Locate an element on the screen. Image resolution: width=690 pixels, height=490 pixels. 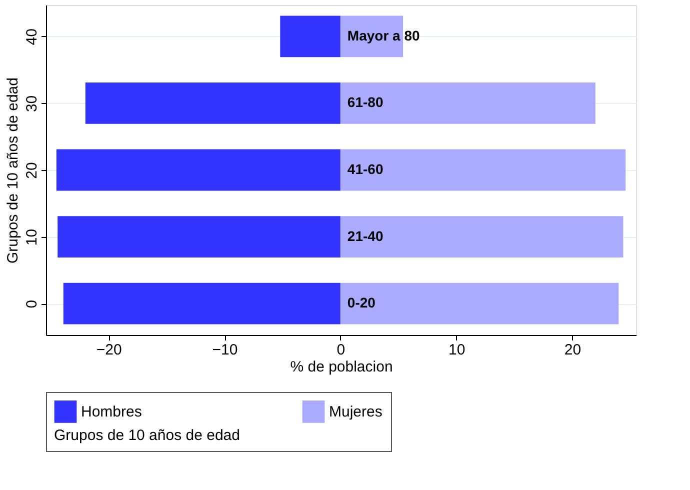
x-tick-label: 20 is located at coordinates (573, 350).